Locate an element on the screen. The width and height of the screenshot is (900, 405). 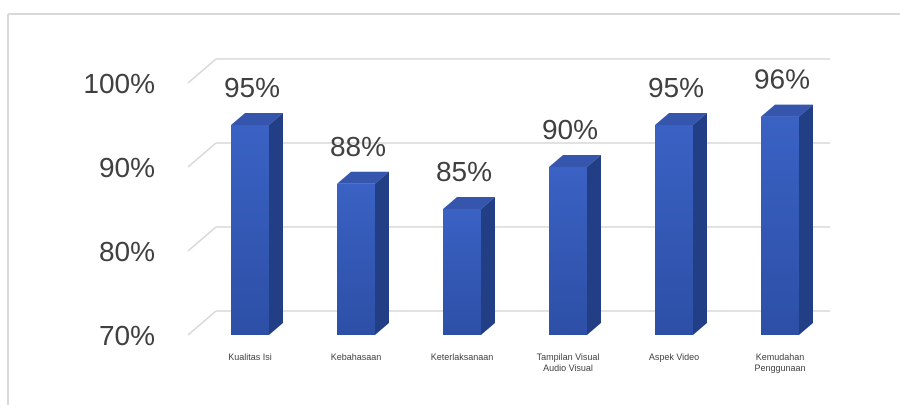
y-tick-label: 70% is located at coordinates (127, 335).